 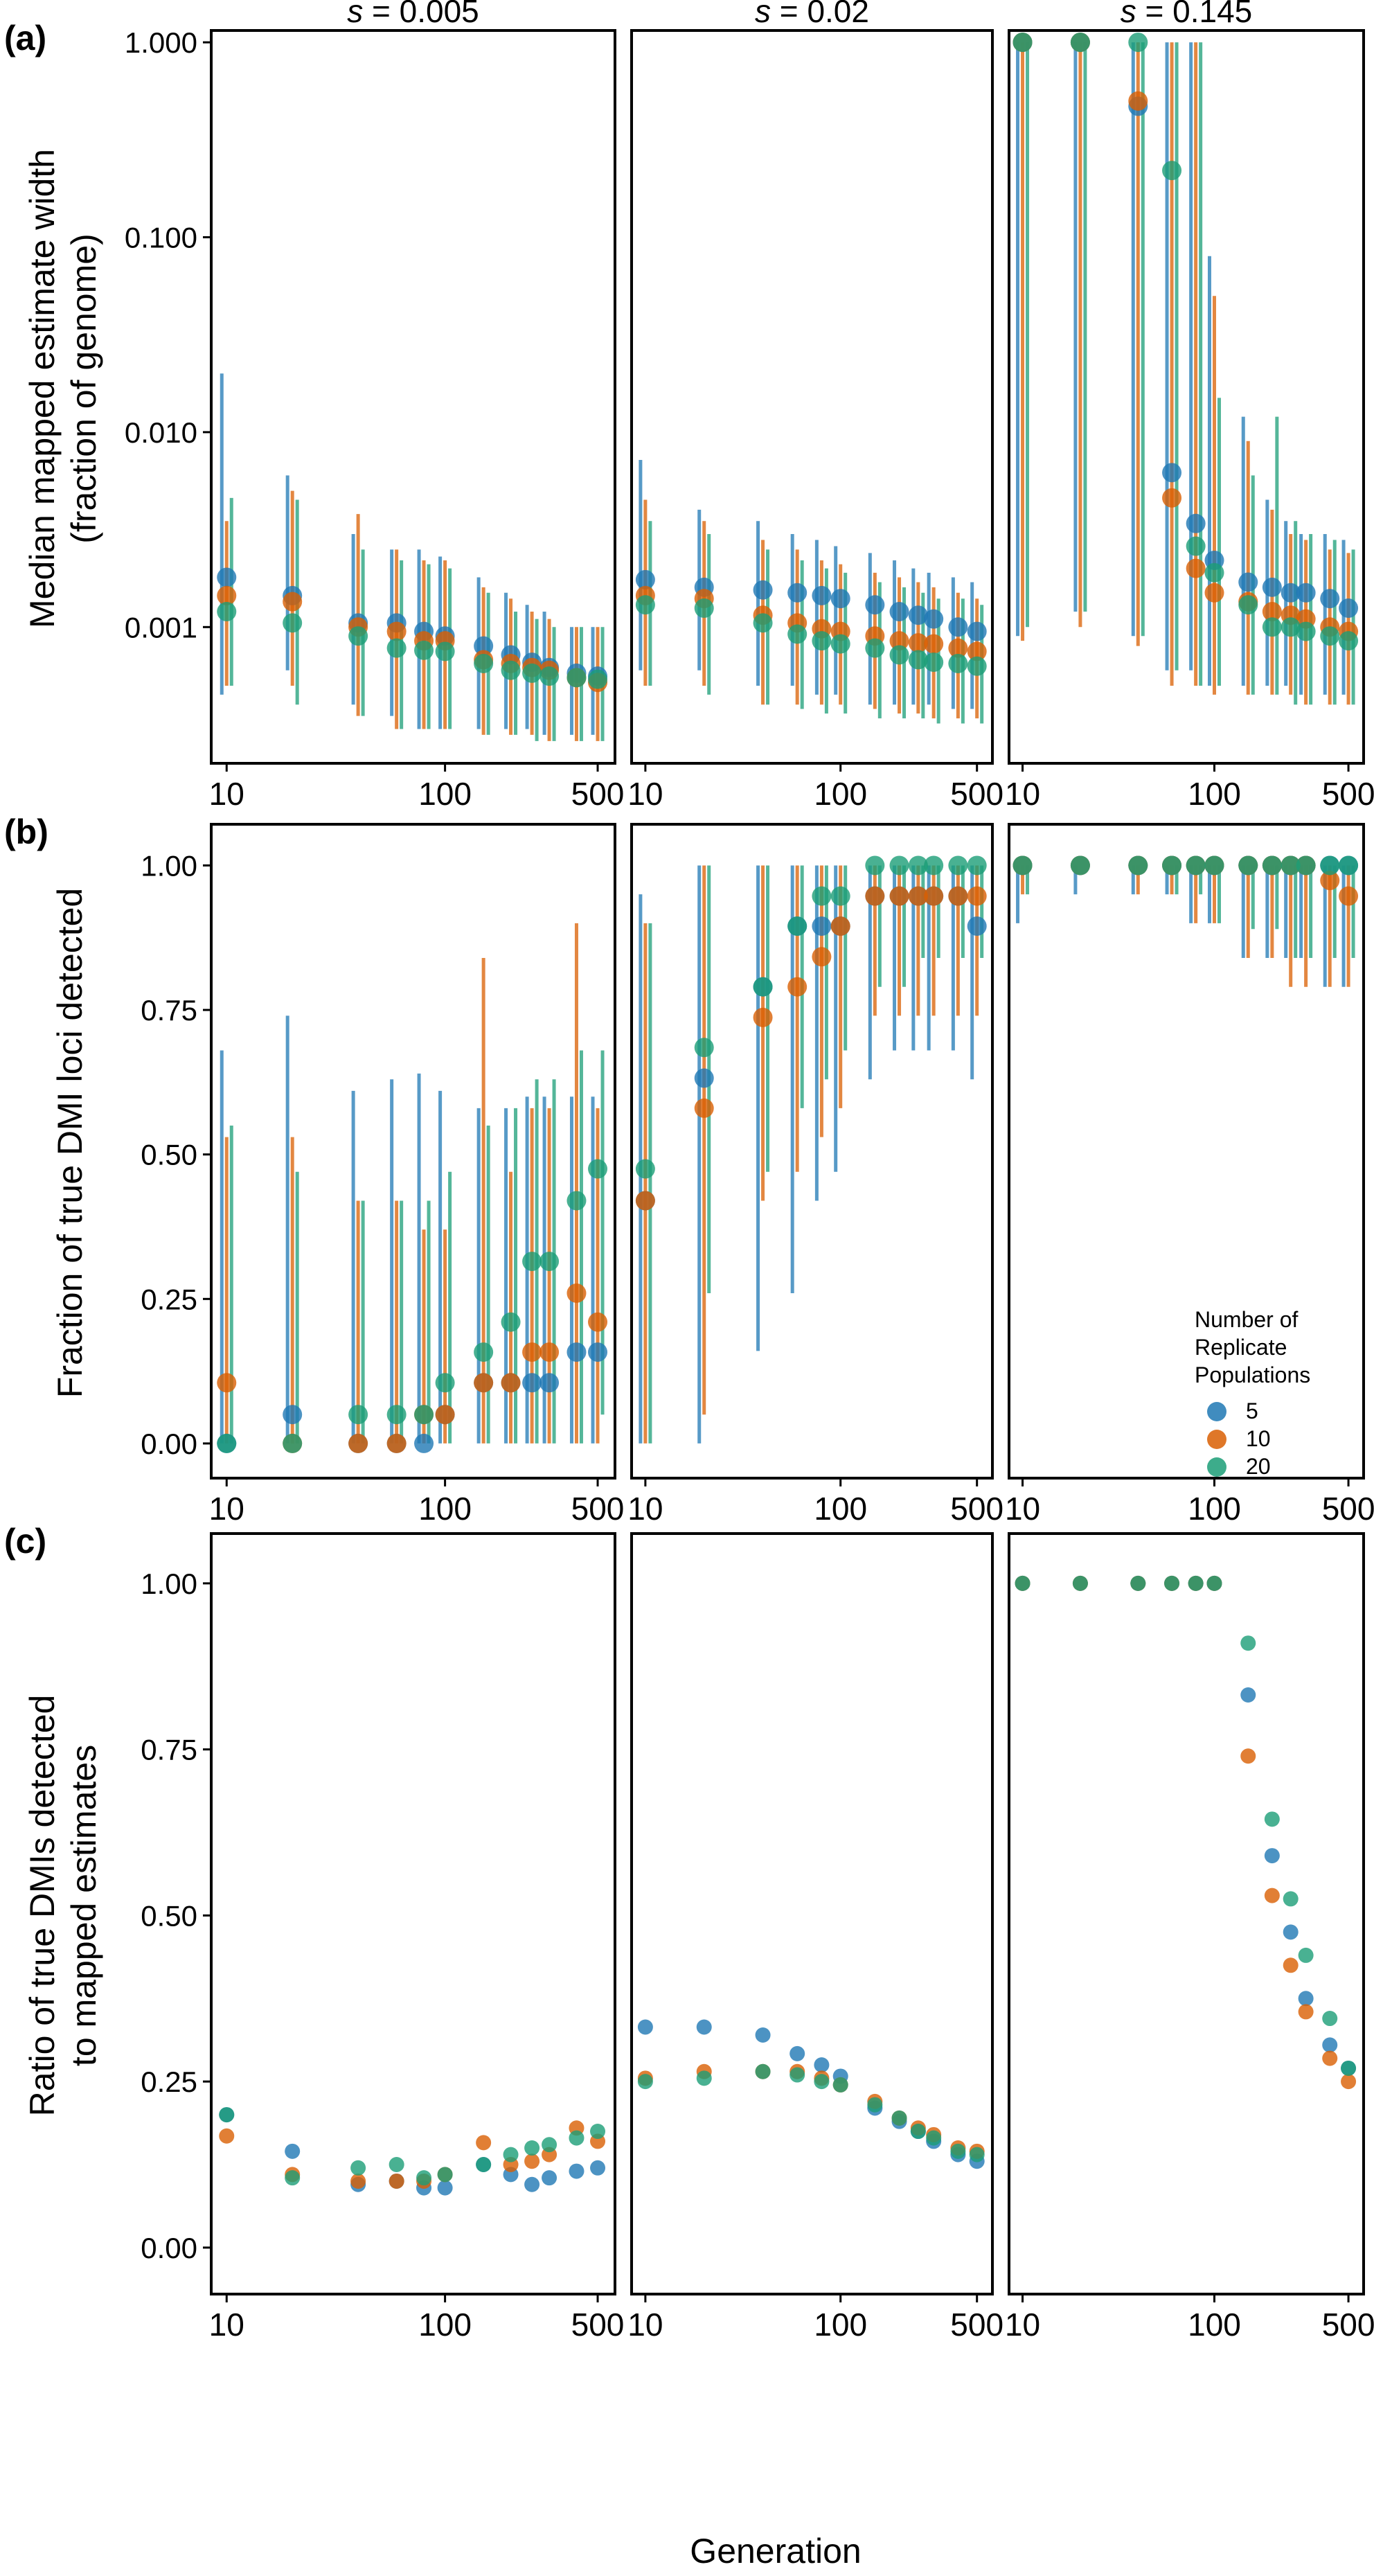 What do you see at coordinates (1241, 1347) in the screenshot?
I see `legend-title: Replicate` at bounding box center [1241, 1347].